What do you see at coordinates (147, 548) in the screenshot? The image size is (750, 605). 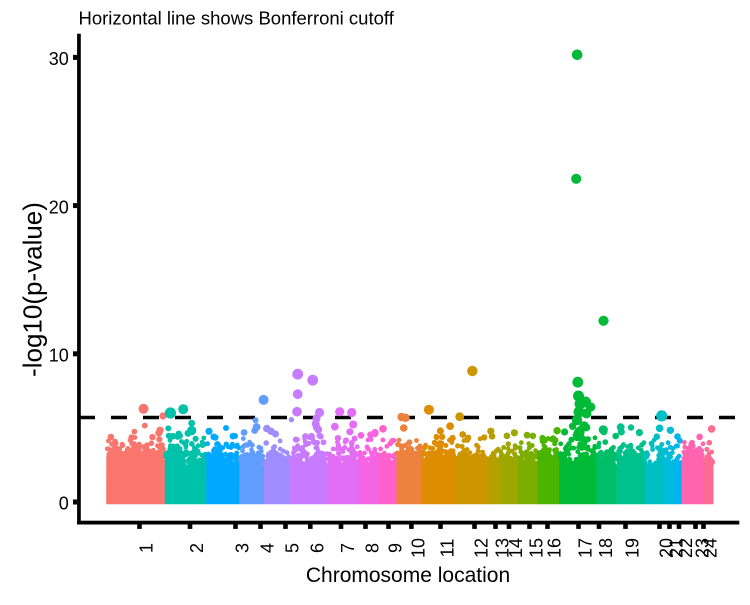 I see `svg-text: 1` at bounding box center [147, 548].